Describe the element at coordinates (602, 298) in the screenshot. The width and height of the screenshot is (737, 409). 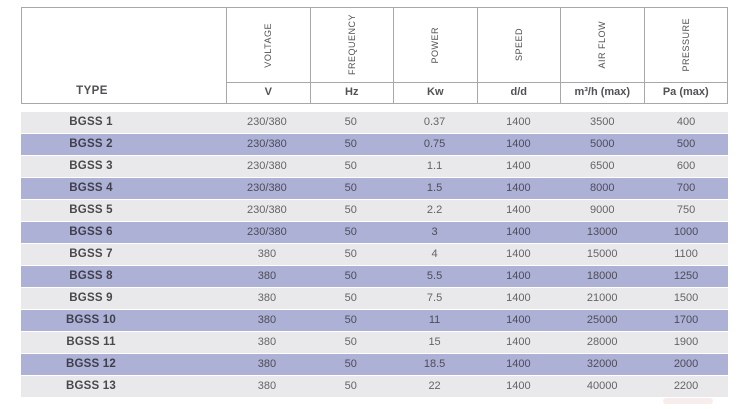
I see `row-airflow-cell: 21000` at that location.